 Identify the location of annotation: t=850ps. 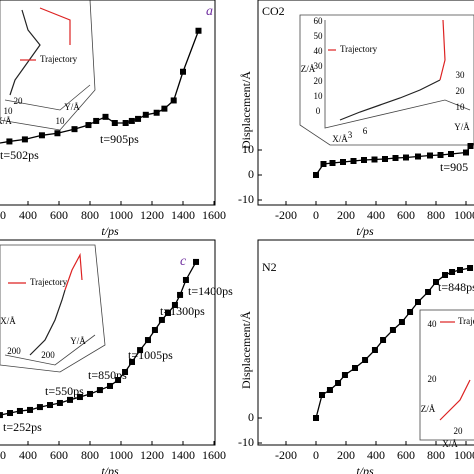
(107, 375).